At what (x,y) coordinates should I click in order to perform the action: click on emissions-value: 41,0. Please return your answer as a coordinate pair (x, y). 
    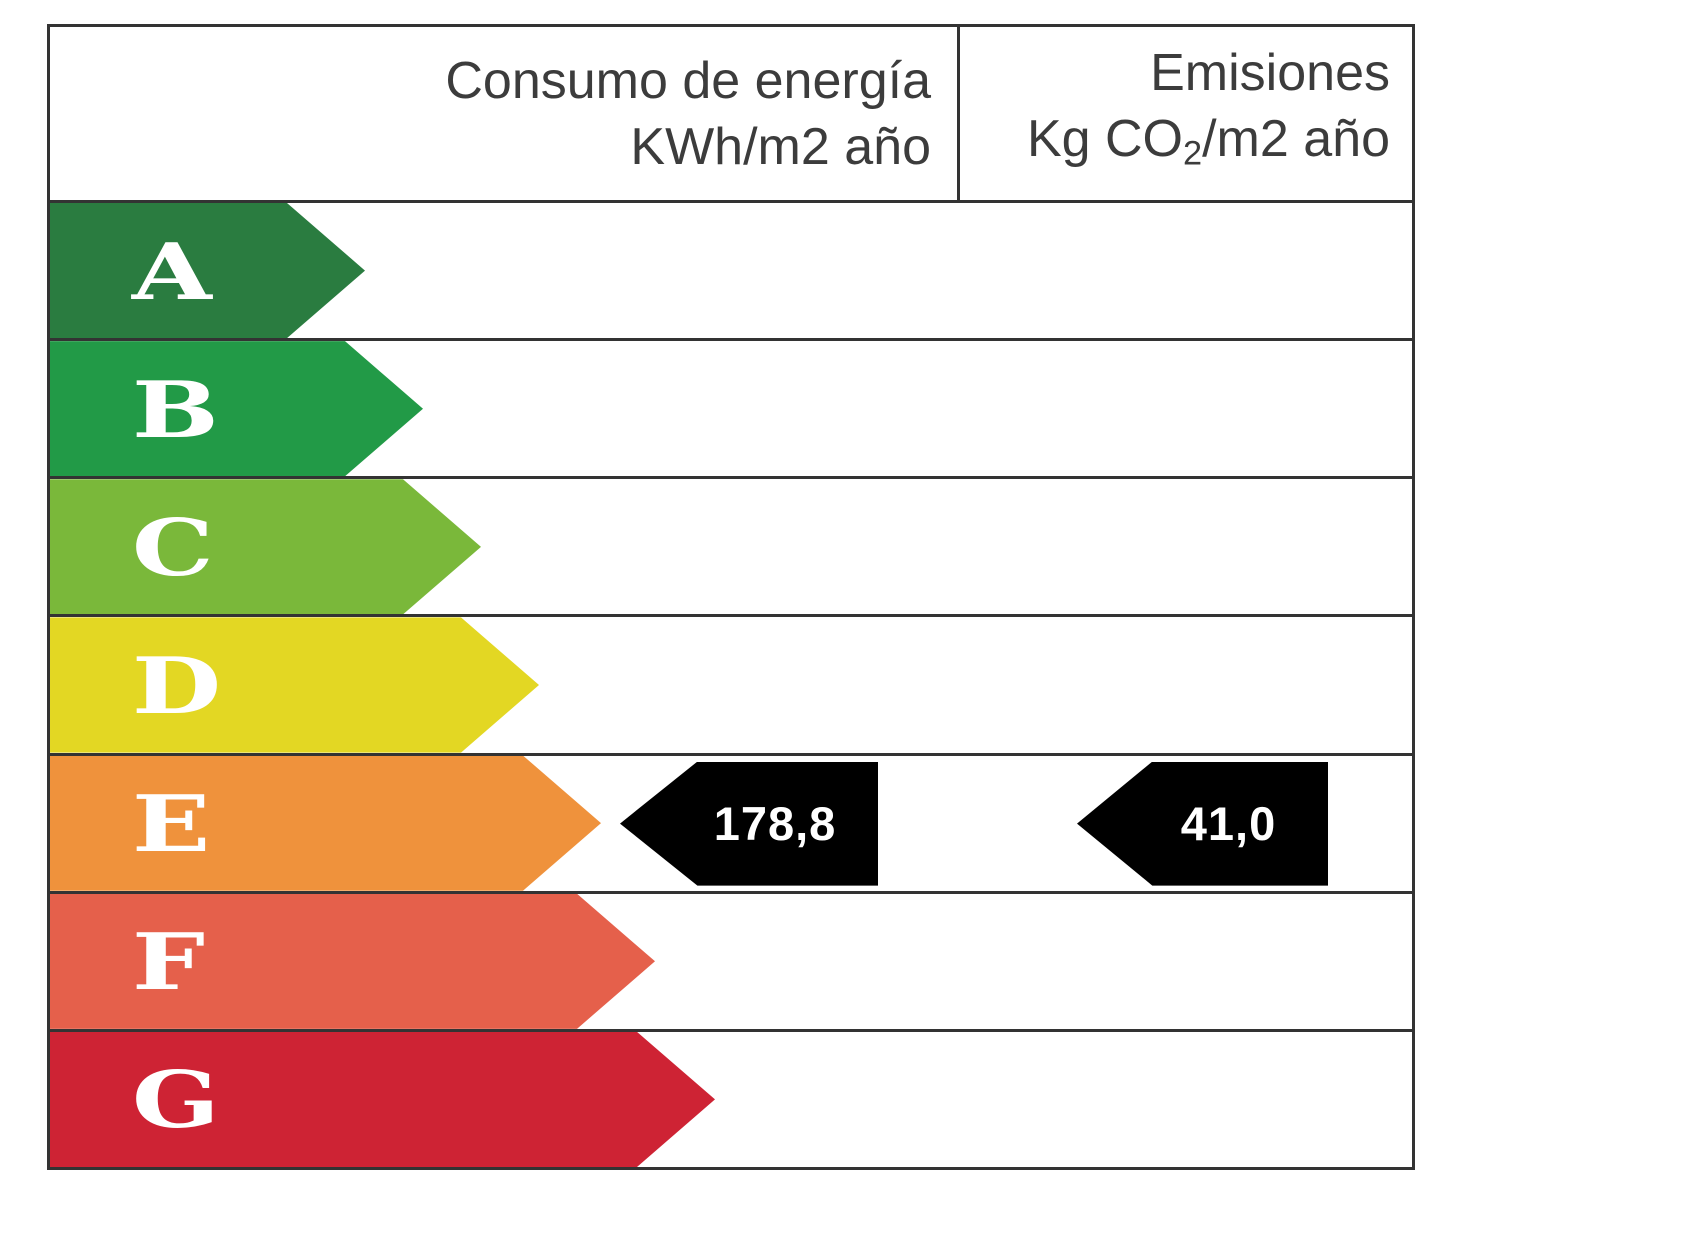
    Looking at the image, I should click on (1228, 824).